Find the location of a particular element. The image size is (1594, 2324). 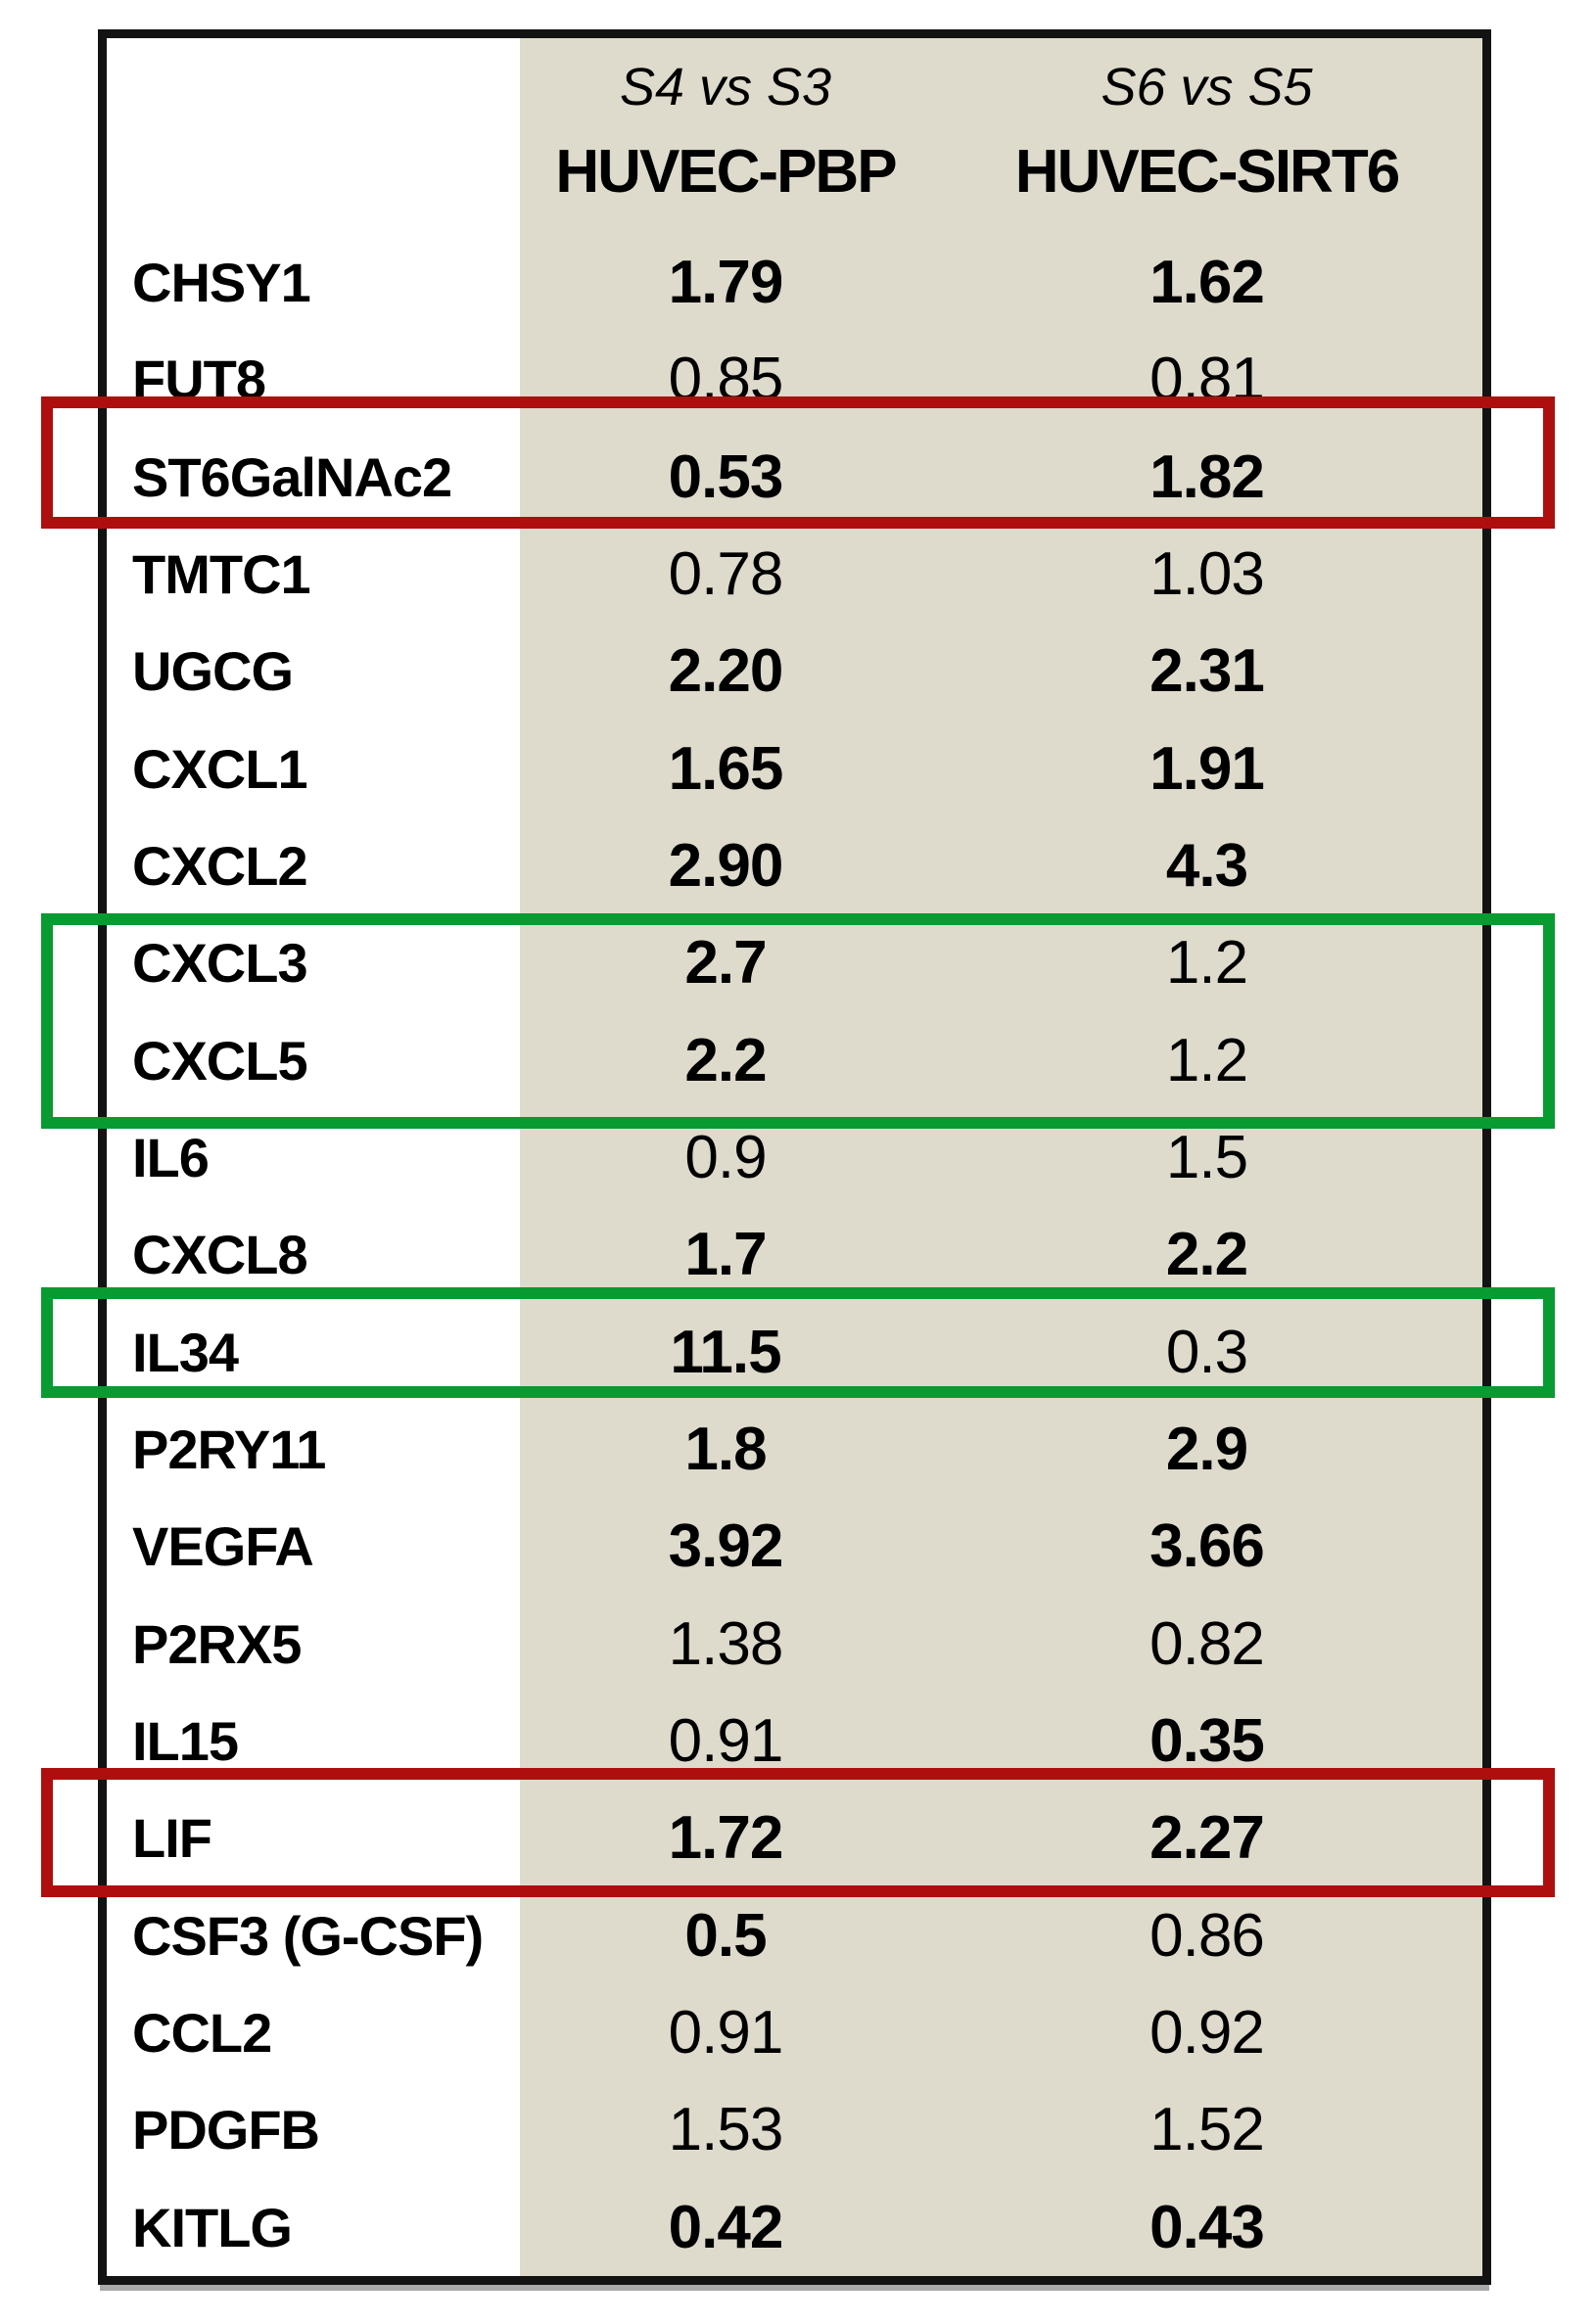

highlight-box-red-st6galnac2 is located at coordinates (798, 462).